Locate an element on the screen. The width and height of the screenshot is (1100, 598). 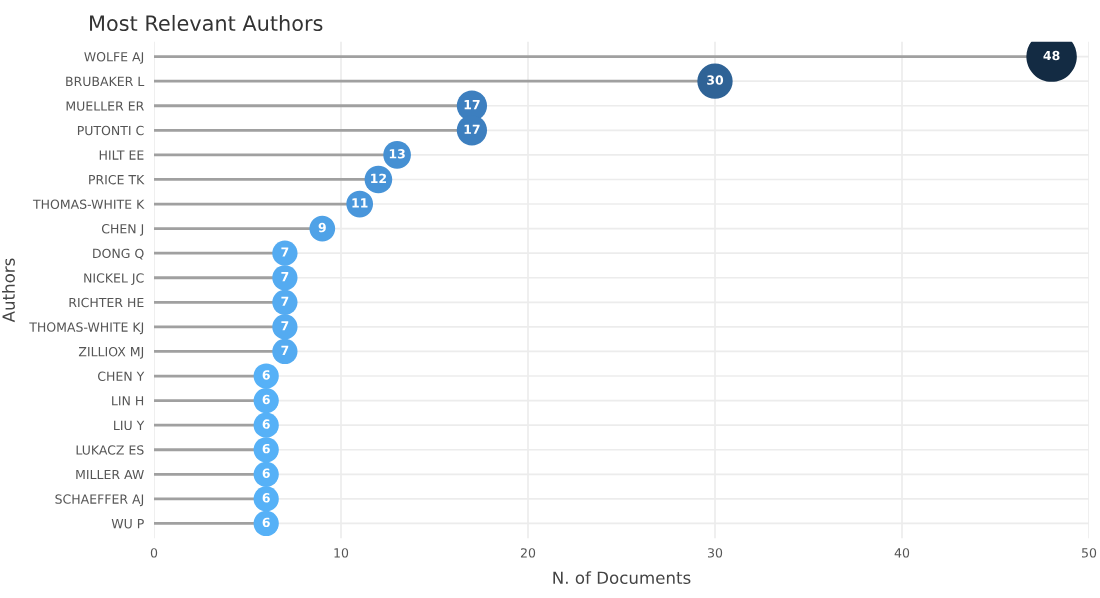
chart-title: Most Relevant Authors is located at coordinates (206, 23).